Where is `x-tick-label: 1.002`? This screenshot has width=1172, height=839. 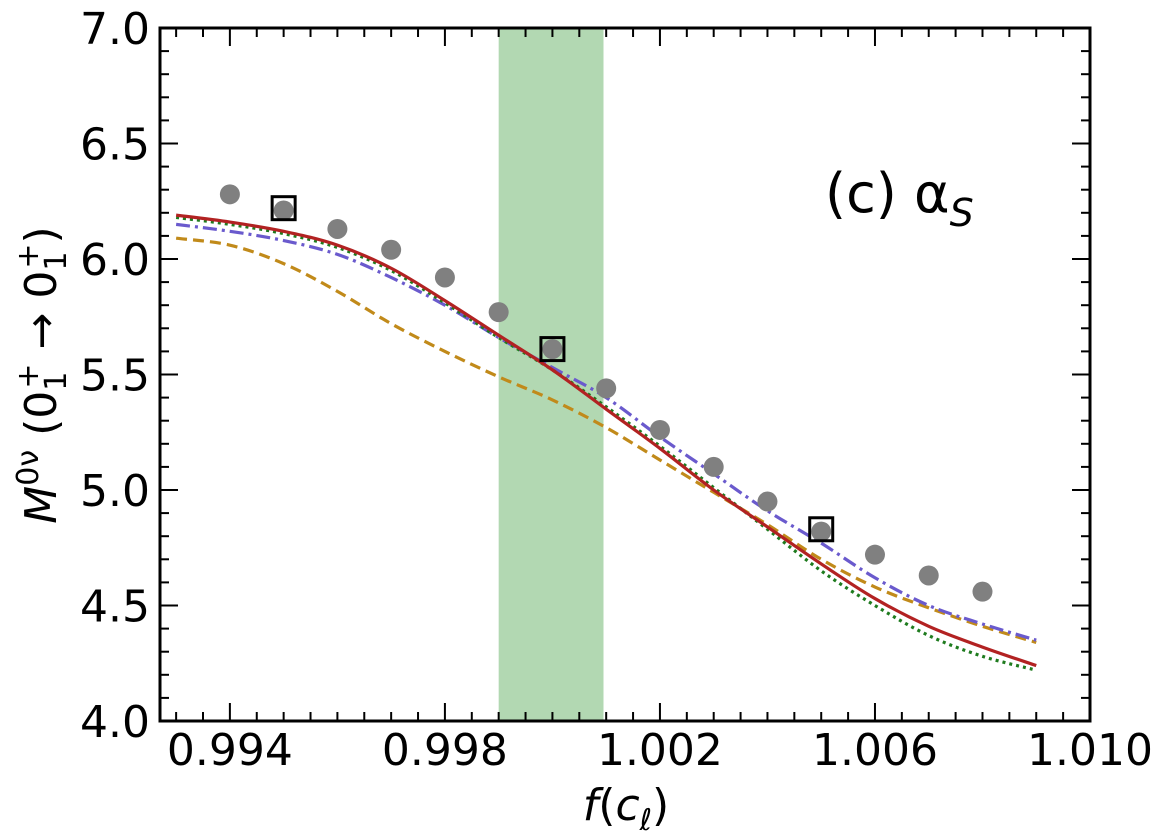 x-tick-label: 1.002 is located at coordinates (660, 750).